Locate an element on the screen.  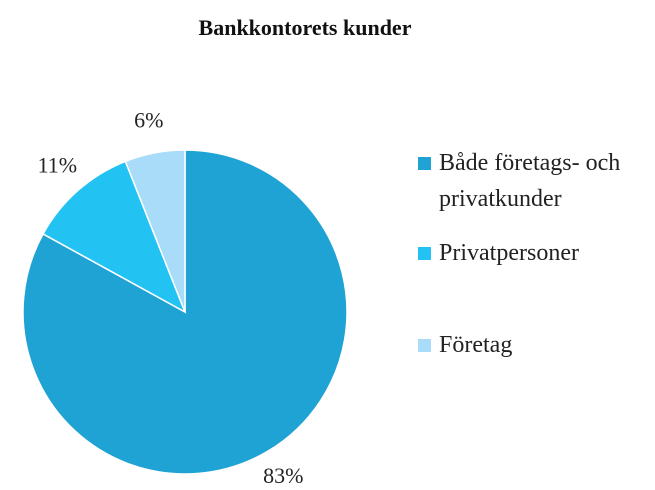
legend-item: Företag is located at coordinates (530, 345).